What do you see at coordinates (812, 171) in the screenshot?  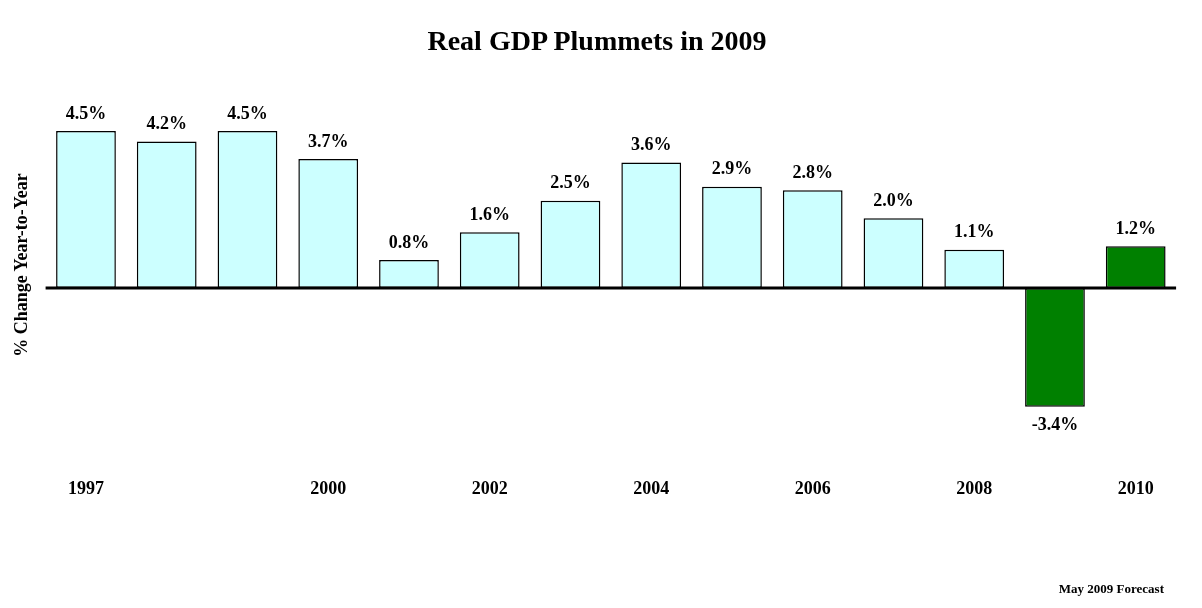 I see `data-label: 2.8%` at bounding box center [812, 171].